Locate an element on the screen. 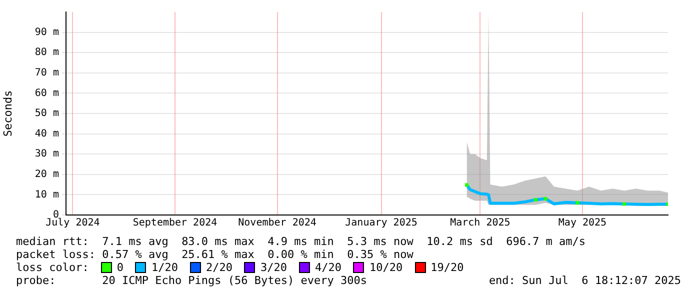 This screenshot has width=697, height=297. x-tick-label: September 2024 is located at coordinates (175, 223).